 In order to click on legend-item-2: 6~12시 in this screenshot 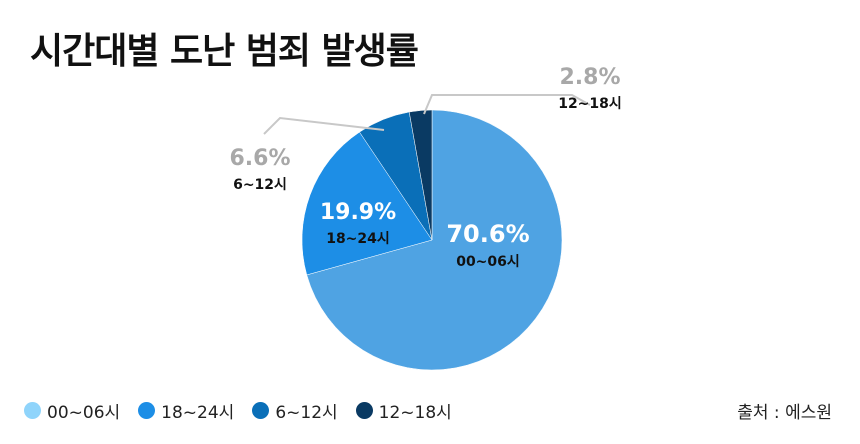, I will do `click(295, 410)`.